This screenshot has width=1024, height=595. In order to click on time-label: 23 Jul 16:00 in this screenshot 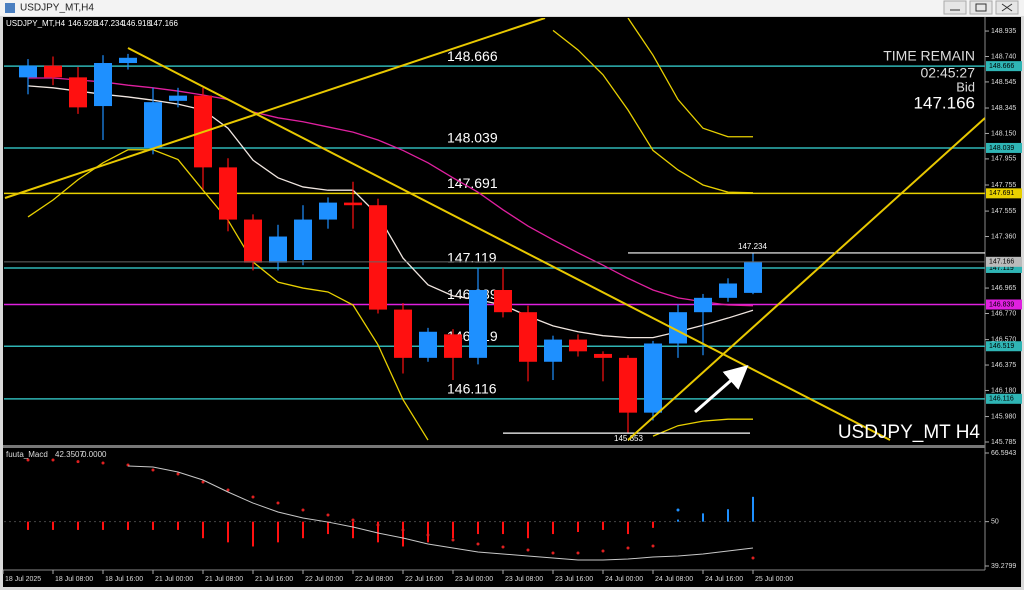, I will do `click(574, 579)`.